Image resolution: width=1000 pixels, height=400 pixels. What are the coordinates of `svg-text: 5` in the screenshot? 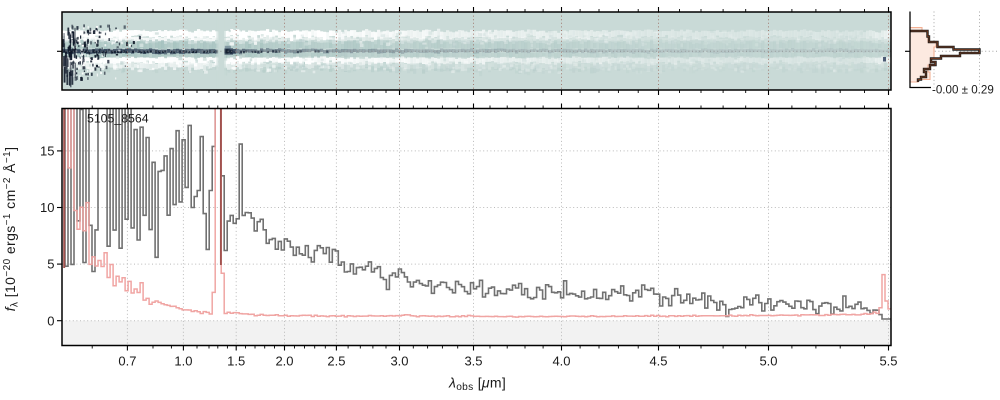 It's located at (50, 264).